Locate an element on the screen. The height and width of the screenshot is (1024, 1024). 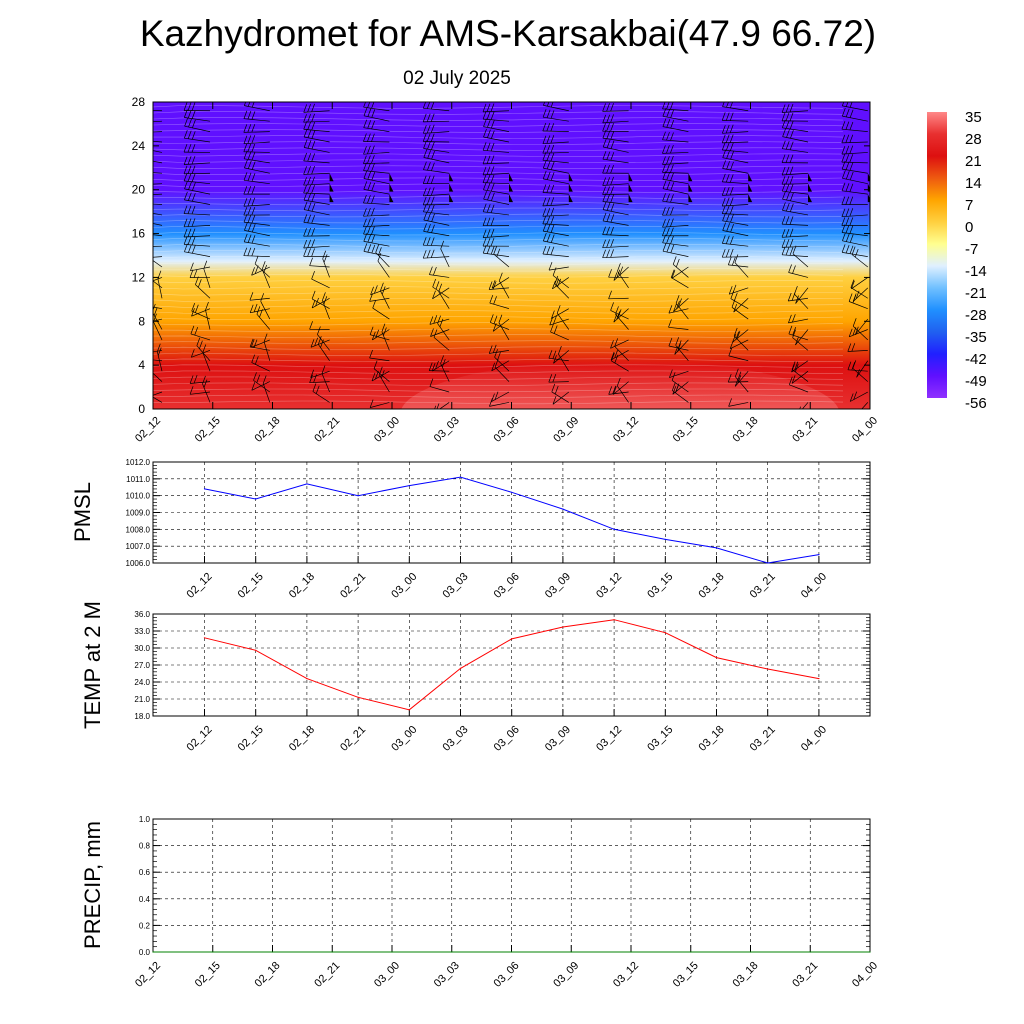
x-tick-label: 03_21 is located at coordinates (763, 586).